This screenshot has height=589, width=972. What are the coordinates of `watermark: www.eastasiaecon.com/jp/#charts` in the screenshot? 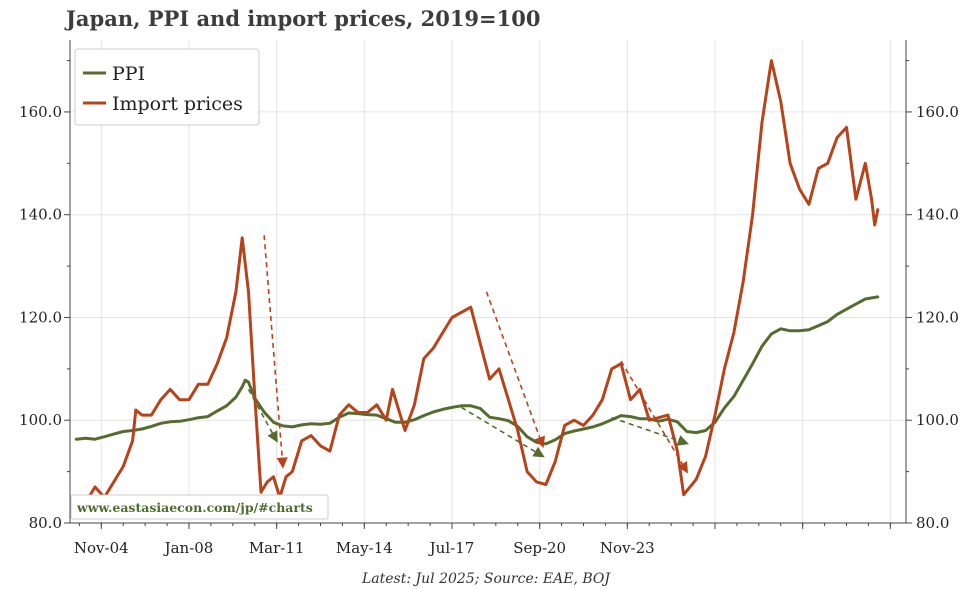 It's located at (199, 507).